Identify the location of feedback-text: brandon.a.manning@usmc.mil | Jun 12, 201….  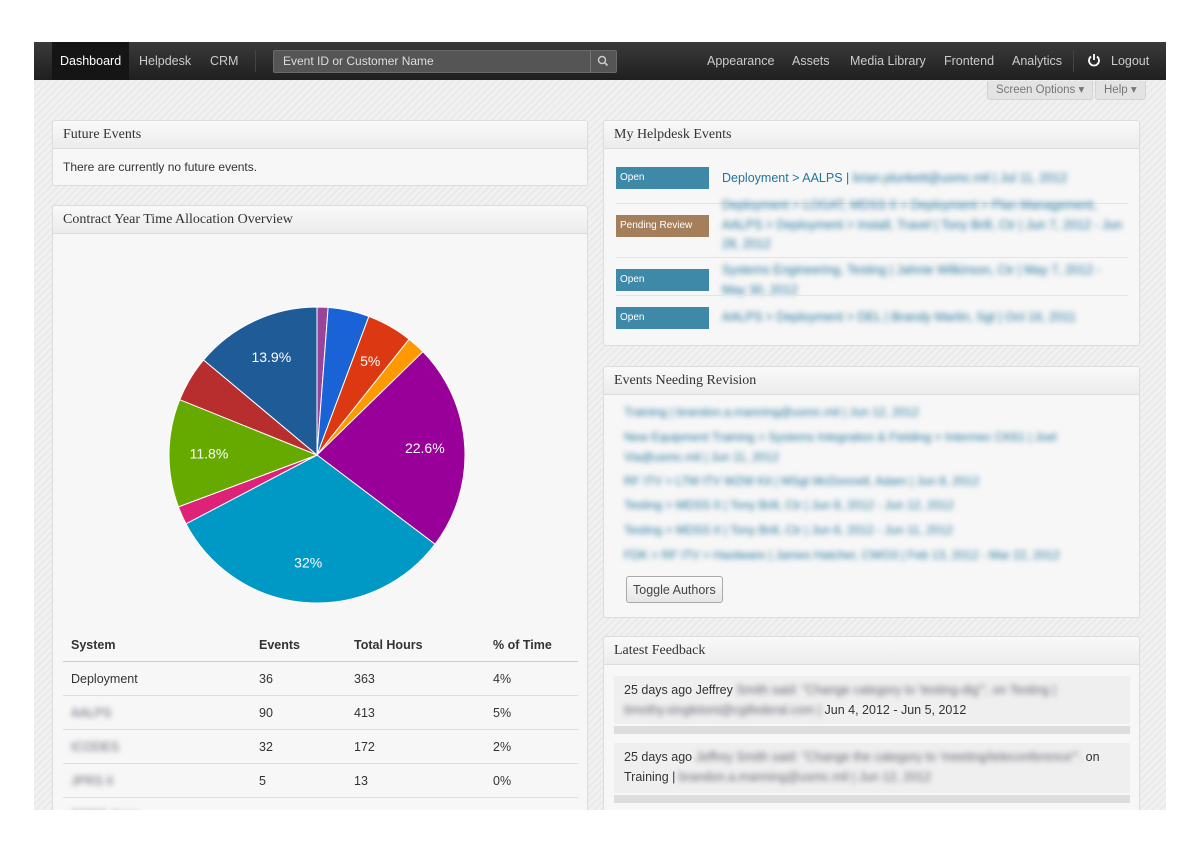
(805, 777).